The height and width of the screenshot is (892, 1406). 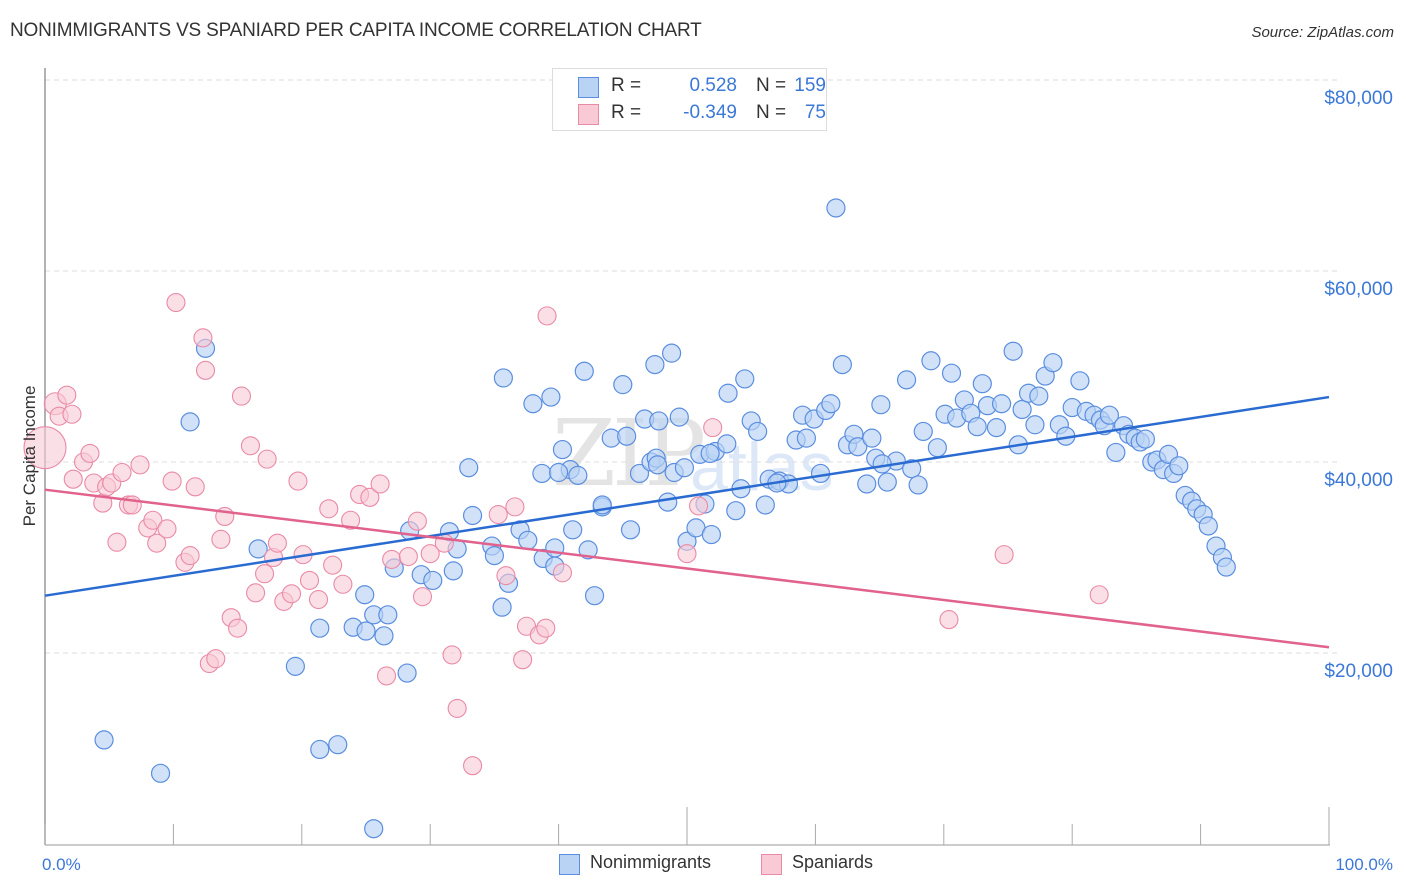 I want to click on x-tick-label: 0.0%, so click(x=61, y=864).